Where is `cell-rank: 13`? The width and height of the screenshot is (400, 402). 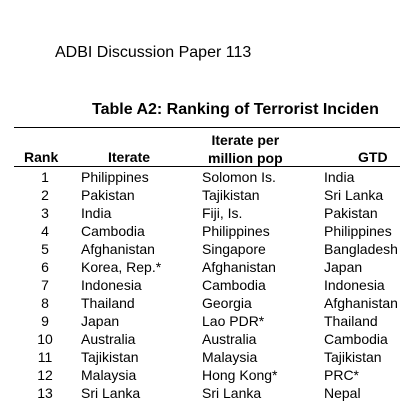 cell-rank: 13 is located at coordinates (45, 393).